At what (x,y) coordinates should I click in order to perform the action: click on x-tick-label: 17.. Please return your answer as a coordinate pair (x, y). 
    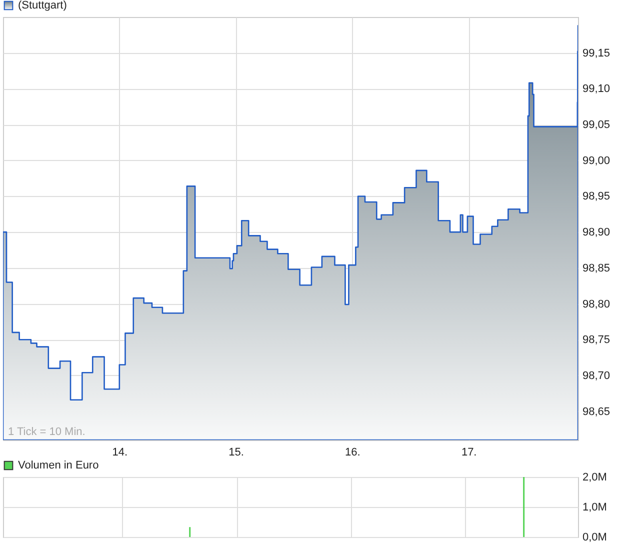
    Looking at the image, I should click on (469, 452).